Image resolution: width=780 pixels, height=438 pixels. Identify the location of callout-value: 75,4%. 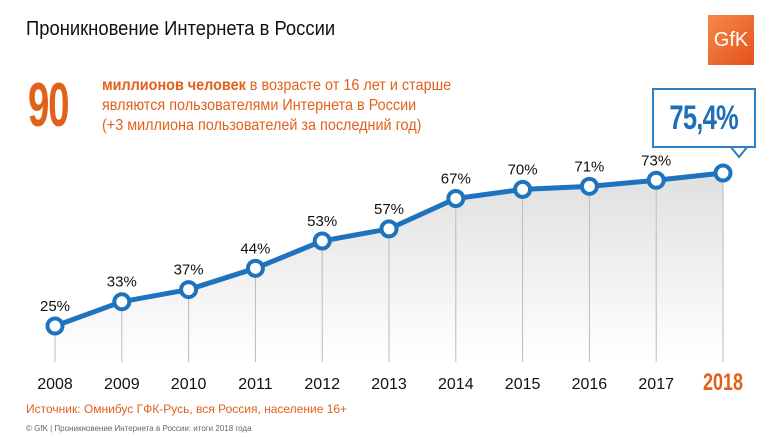
(704, 117).